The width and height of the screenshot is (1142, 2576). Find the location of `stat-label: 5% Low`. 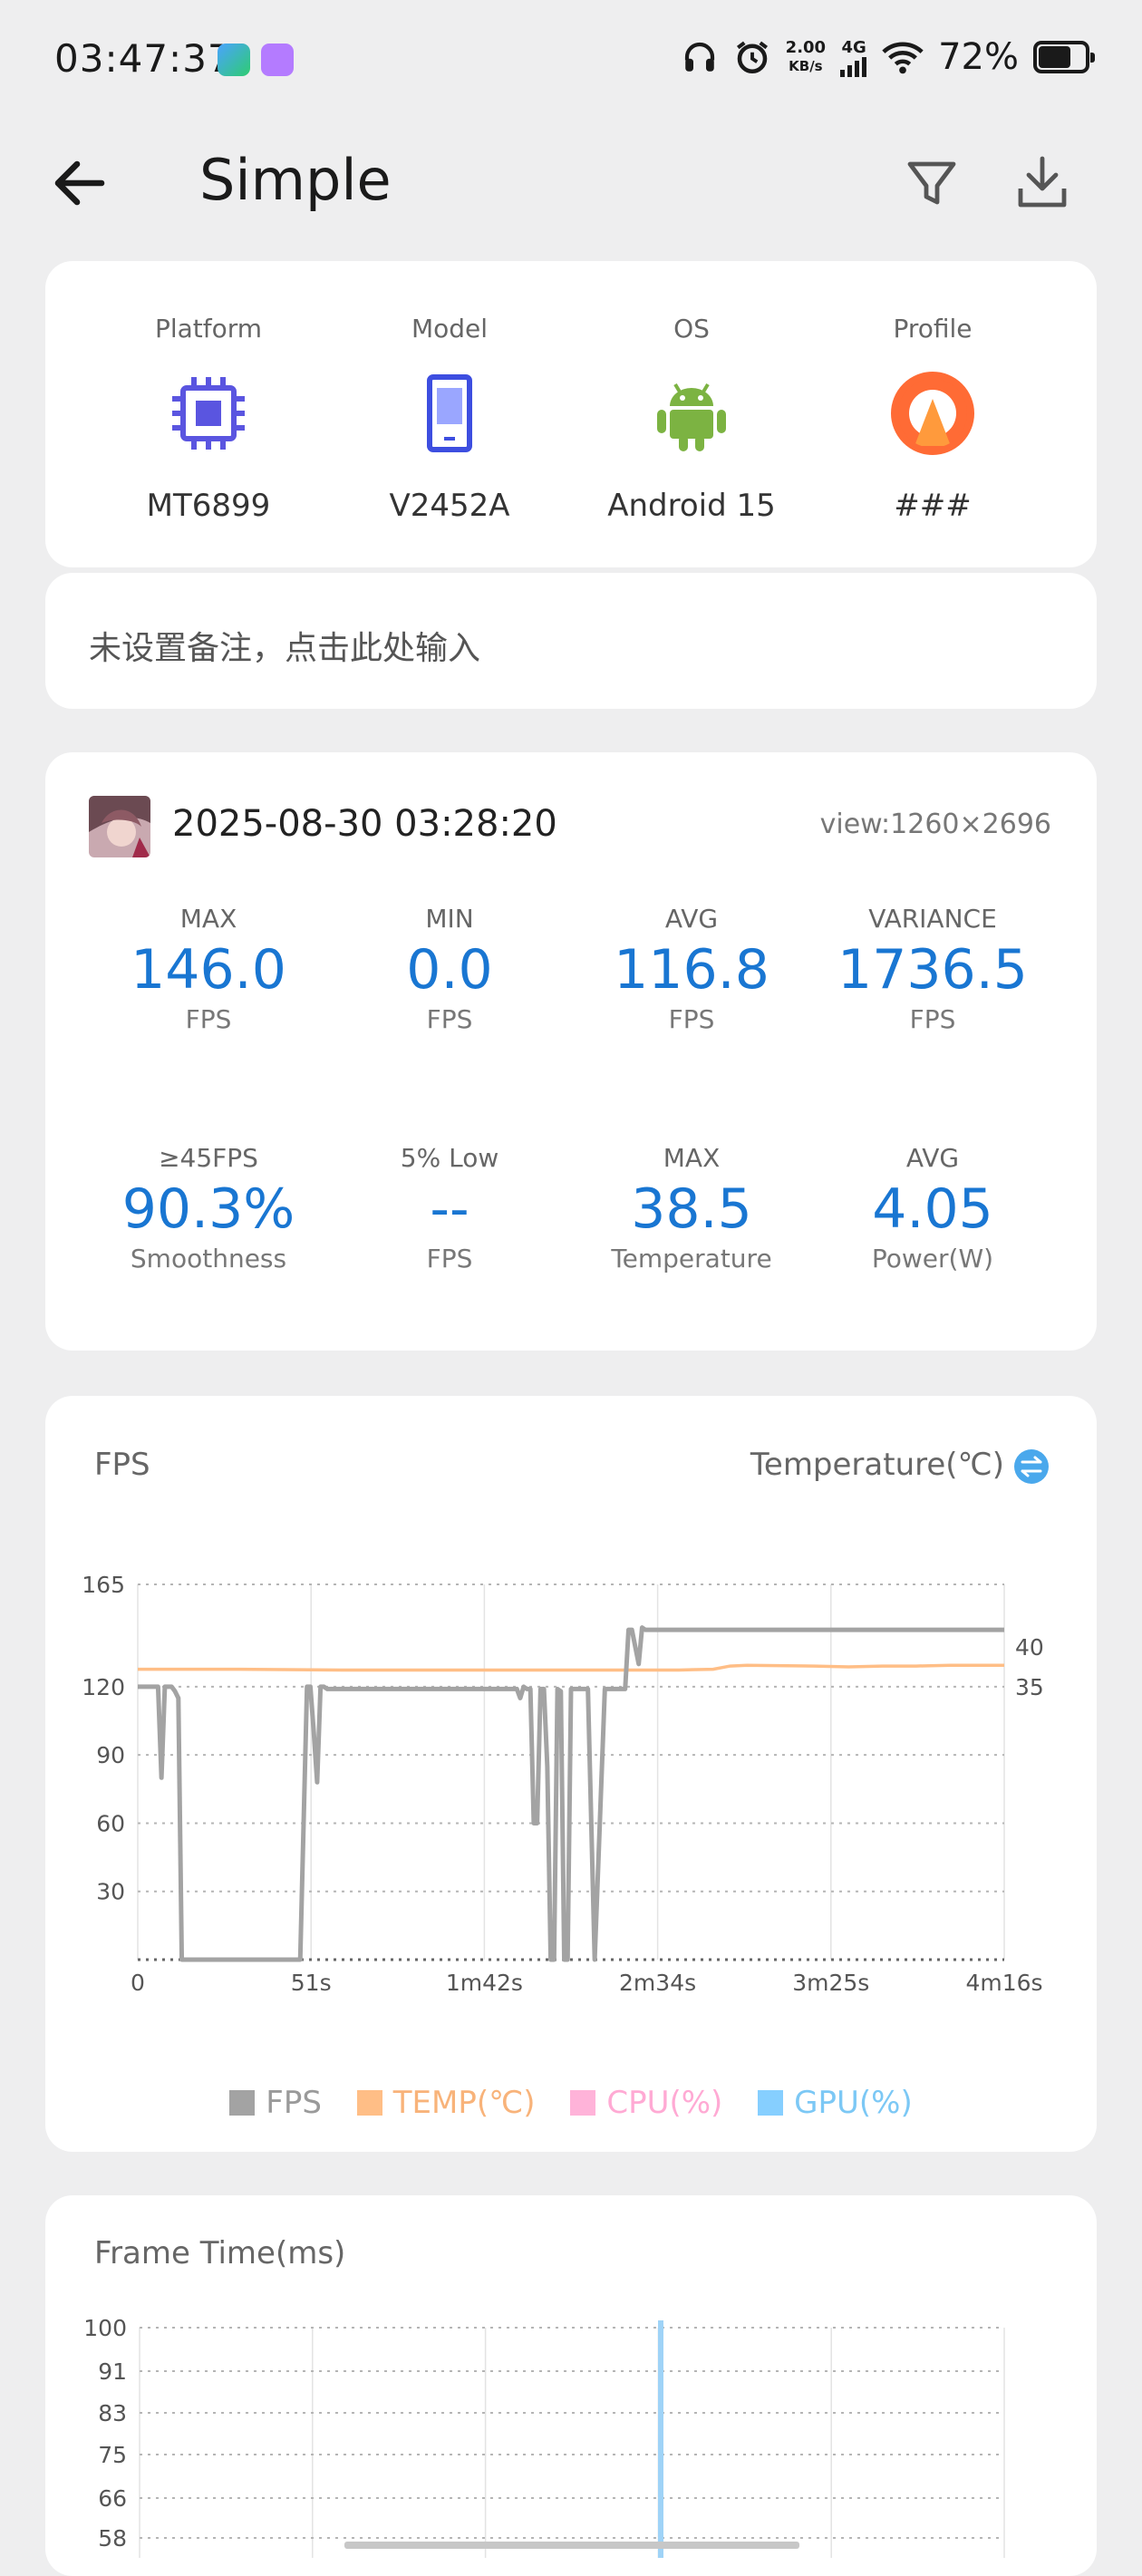

stat-label: 5% Low is located at coordinates (449, 1158).